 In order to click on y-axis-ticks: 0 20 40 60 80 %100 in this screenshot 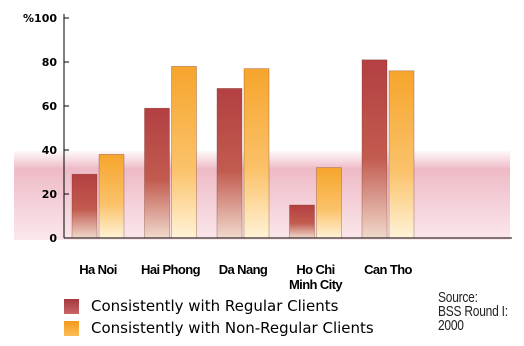, I will do `click(46, 128)`.